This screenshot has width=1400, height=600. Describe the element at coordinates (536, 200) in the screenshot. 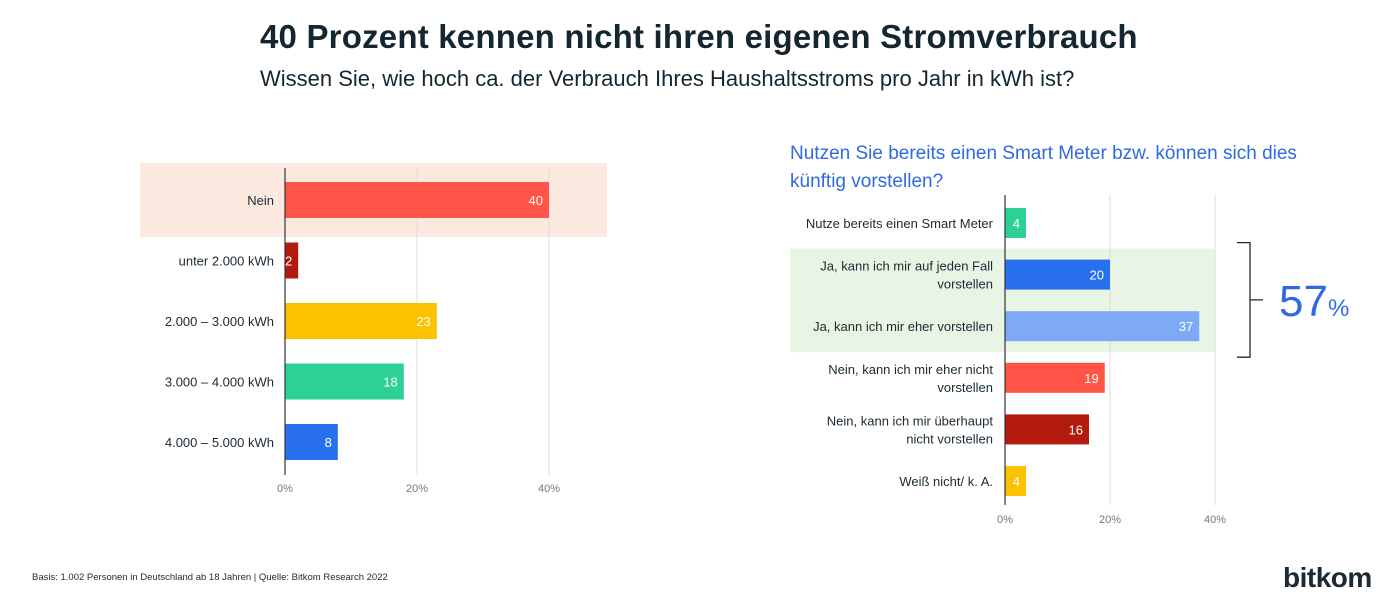

I see `c1-data-label: 40` at that location.